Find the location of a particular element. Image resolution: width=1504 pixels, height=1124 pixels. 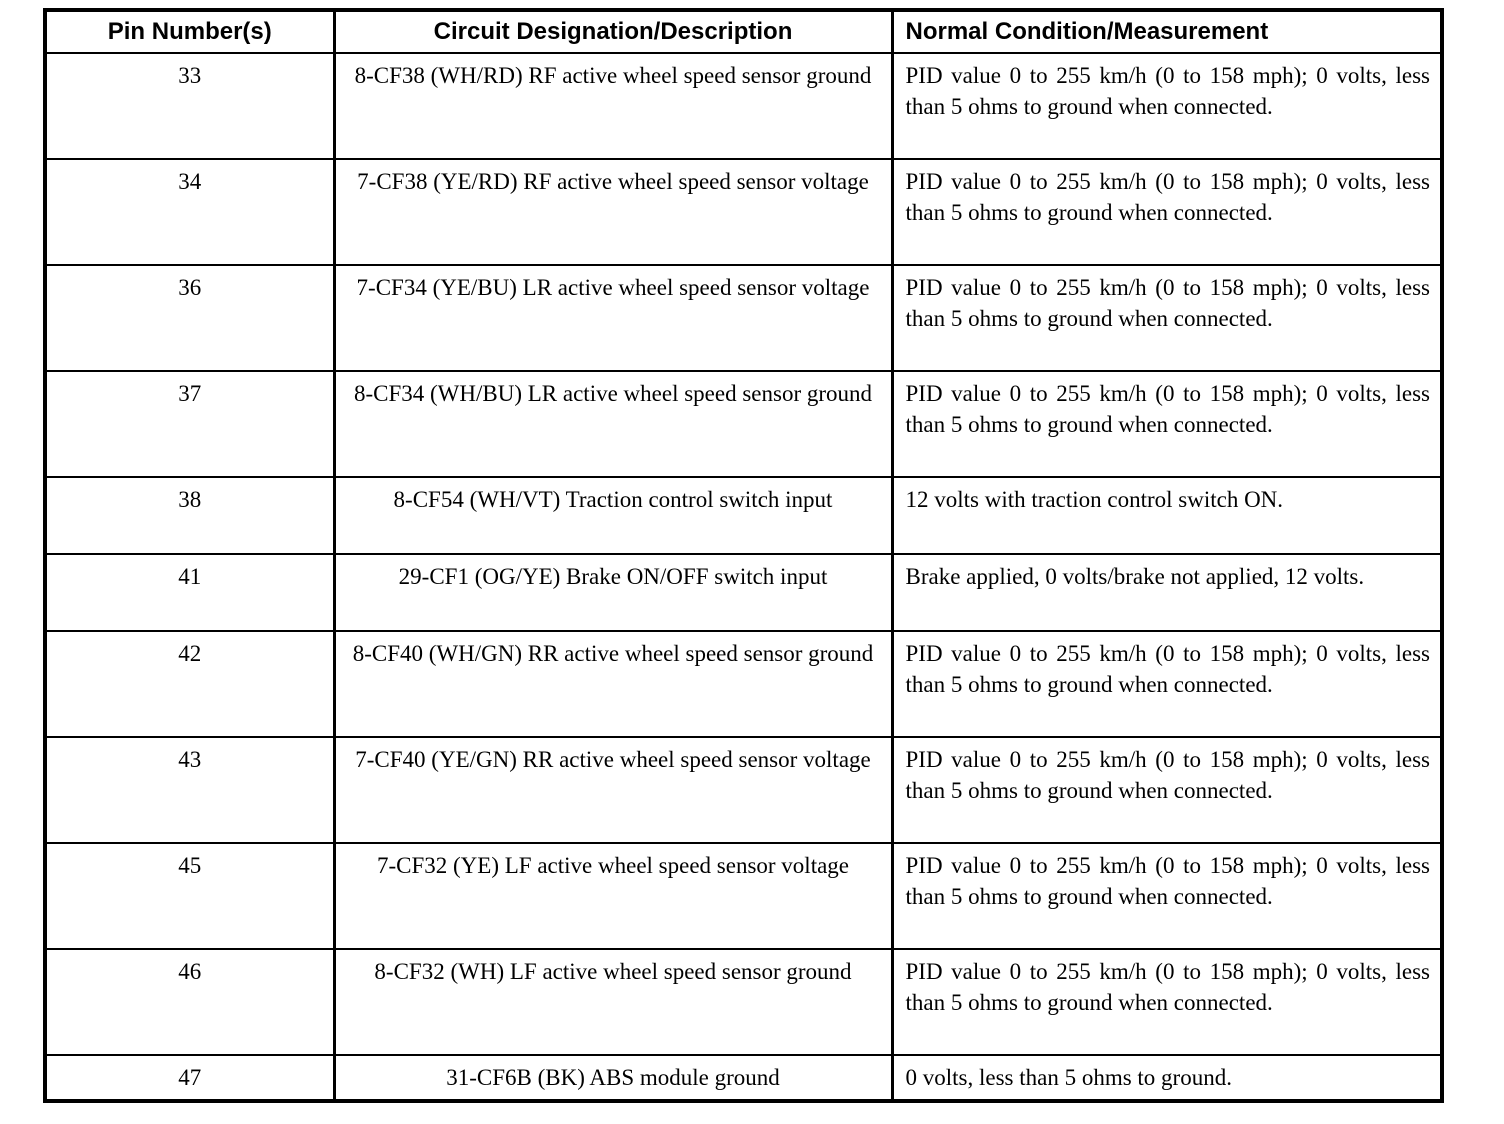

pin-number-cell: 37 is located at coordinates (189, 424).